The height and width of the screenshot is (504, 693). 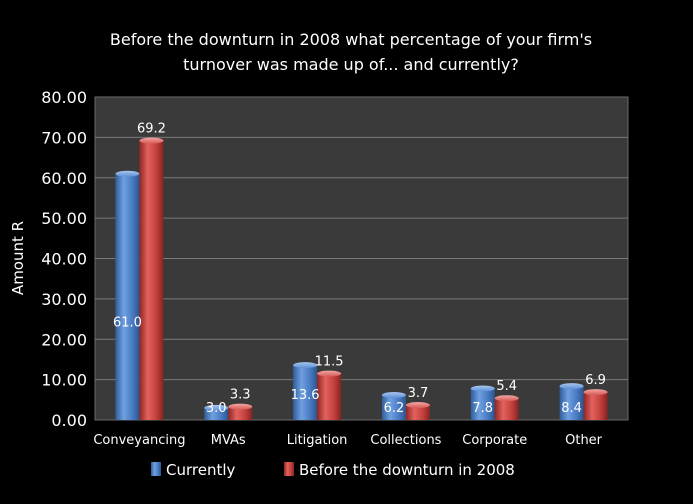 I want to click on legend-swatch-before-downturn, so click(x=289, y=469).